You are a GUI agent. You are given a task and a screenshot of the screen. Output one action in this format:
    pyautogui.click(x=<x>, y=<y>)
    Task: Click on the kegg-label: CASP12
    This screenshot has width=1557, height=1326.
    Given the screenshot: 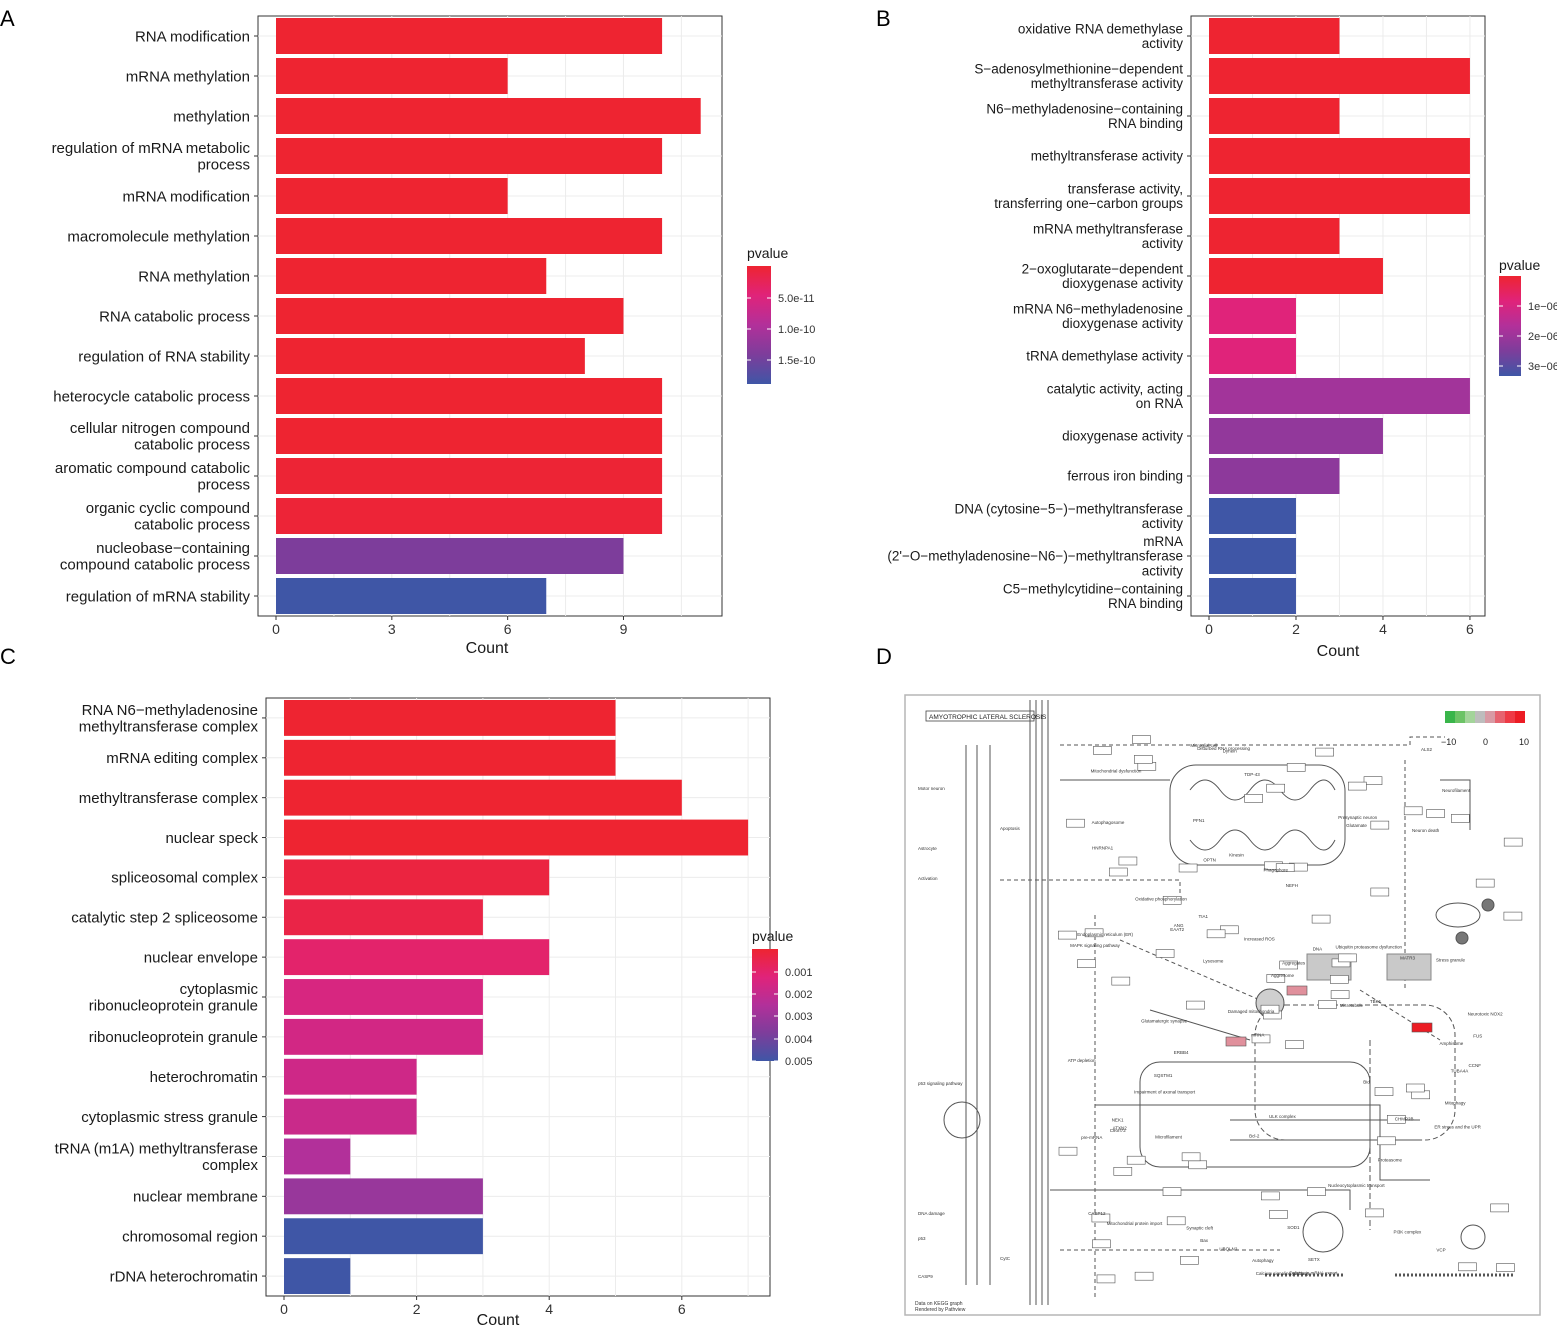 What is the action you would take?
    pyautogui.click(x=1097, y=1213)
    